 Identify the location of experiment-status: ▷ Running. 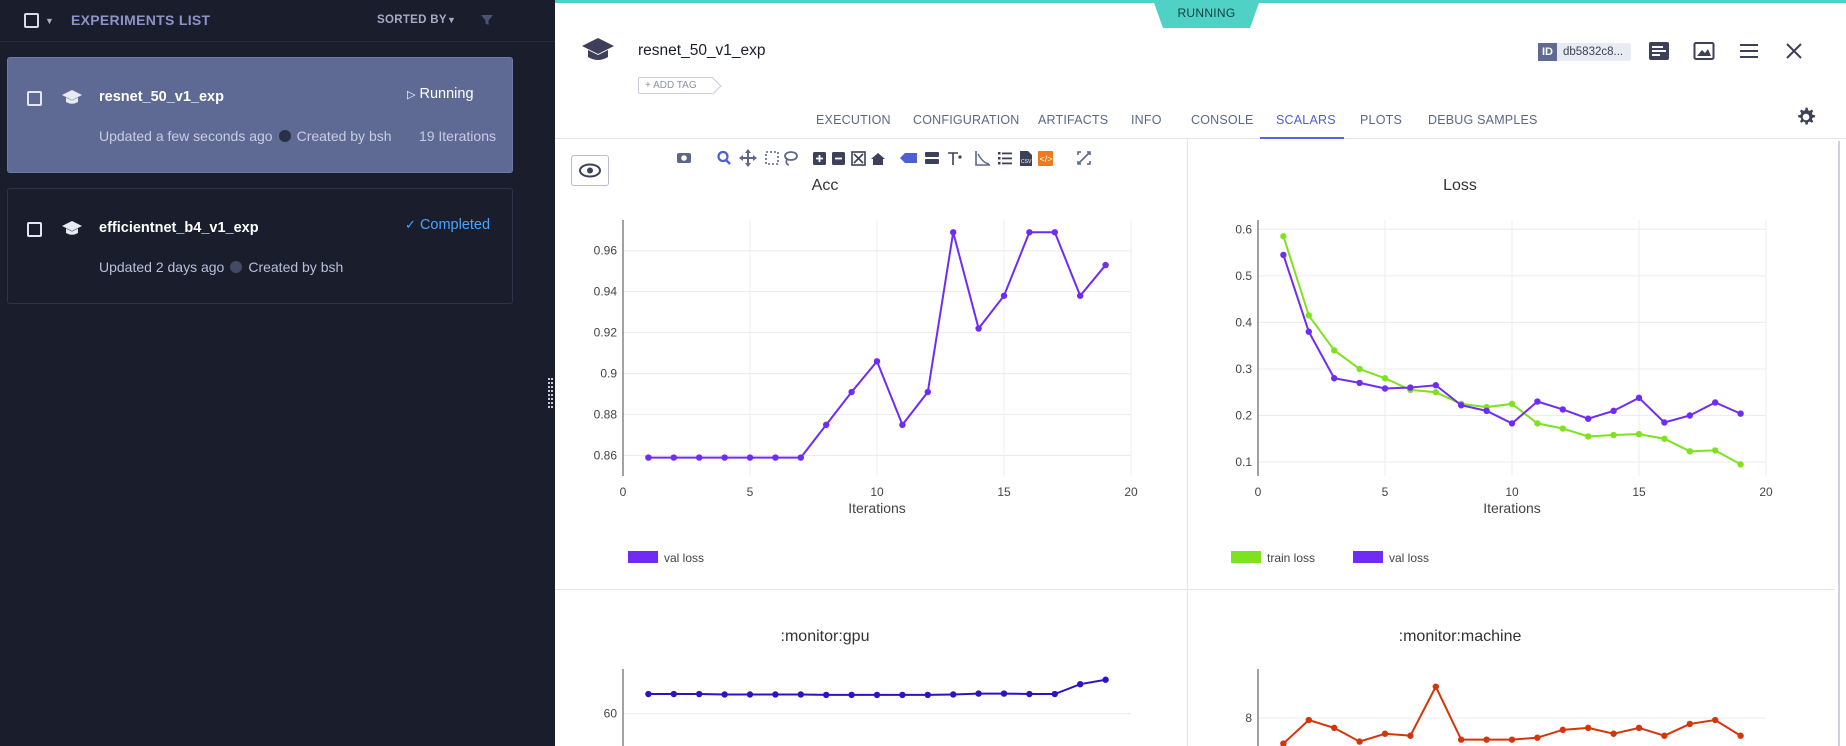
(440, 94).